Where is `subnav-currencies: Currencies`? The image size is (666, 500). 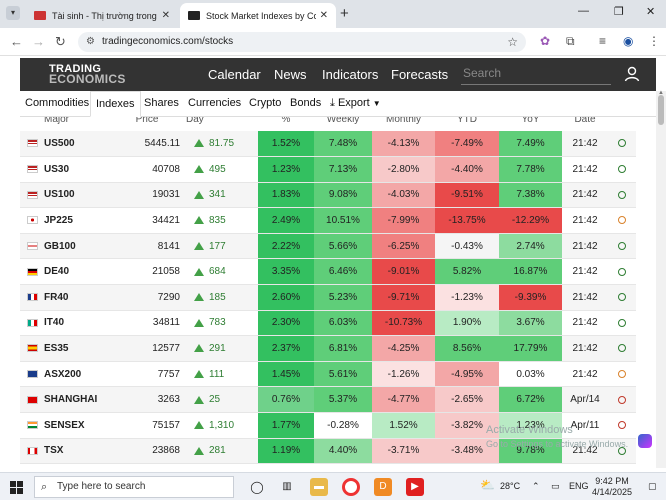
subnav-currencies: Currencies is located at coordinates (215, 103).